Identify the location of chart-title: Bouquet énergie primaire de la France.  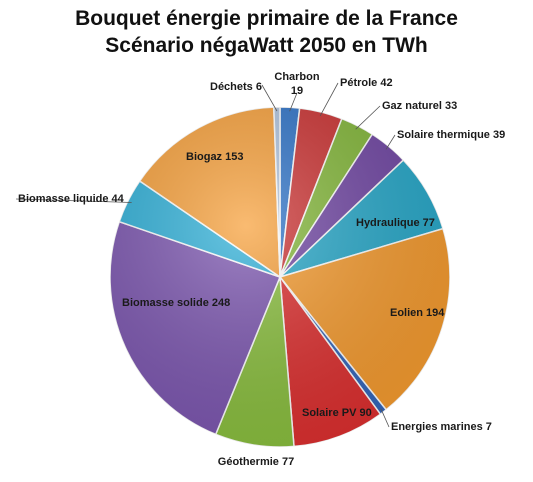
(266, 18).